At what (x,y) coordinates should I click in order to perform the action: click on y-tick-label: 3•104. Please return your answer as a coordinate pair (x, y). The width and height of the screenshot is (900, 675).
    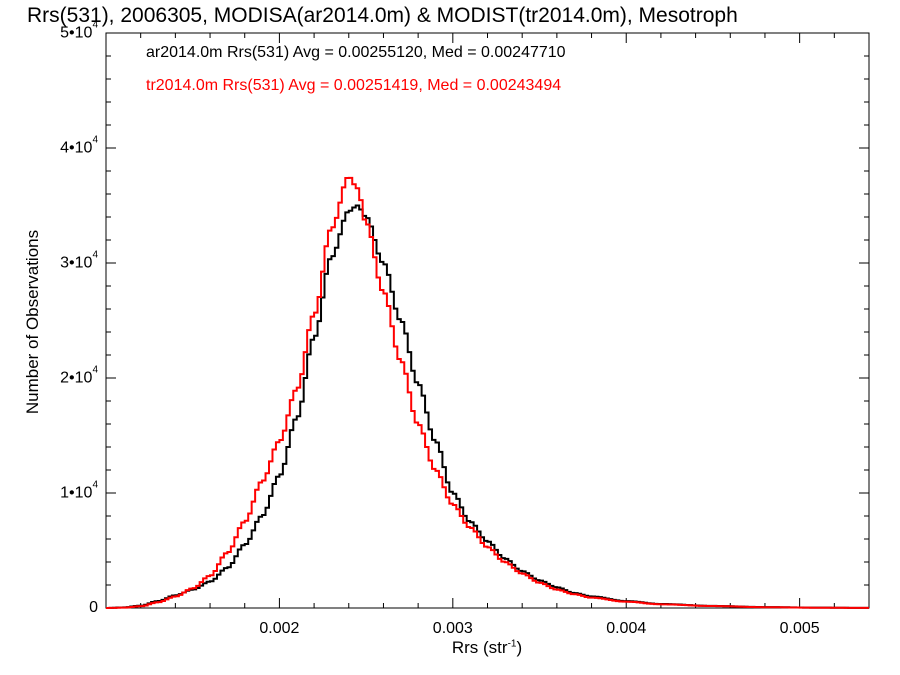
    Looking at the image, I should click on (79, 260).